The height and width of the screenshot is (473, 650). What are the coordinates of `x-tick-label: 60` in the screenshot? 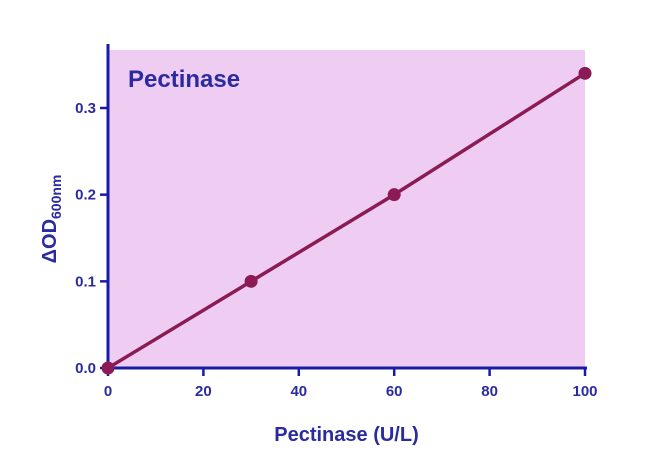 It's located at (394, 391).